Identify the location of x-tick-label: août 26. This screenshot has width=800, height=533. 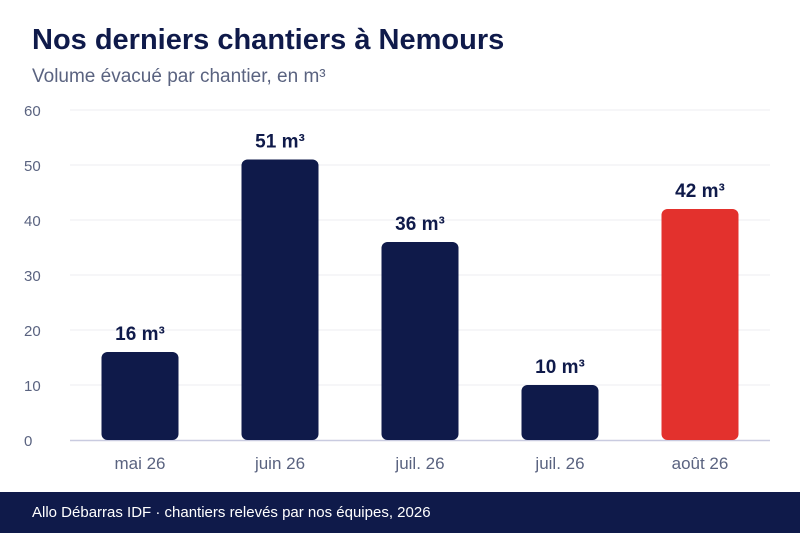
(700, 463).